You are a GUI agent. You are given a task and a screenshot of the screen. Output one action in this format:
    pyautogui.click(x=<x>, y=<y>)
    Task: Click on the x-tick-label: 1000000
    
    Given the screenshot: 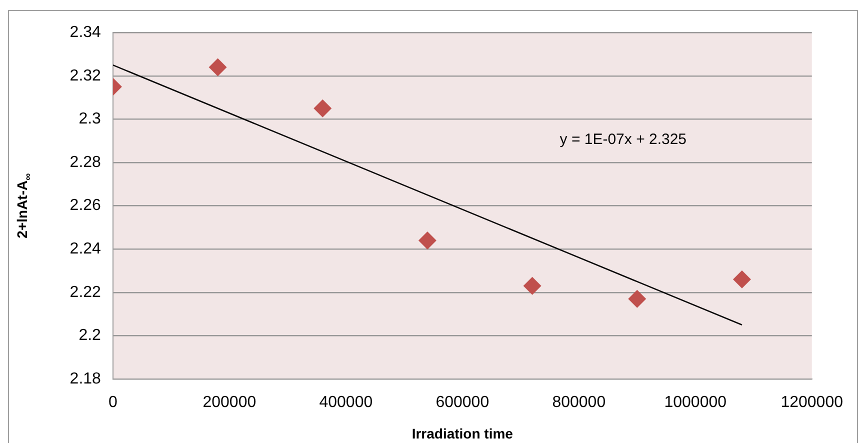 What is the action you would take?
    pyautogui.click(x=695, y=403)
    